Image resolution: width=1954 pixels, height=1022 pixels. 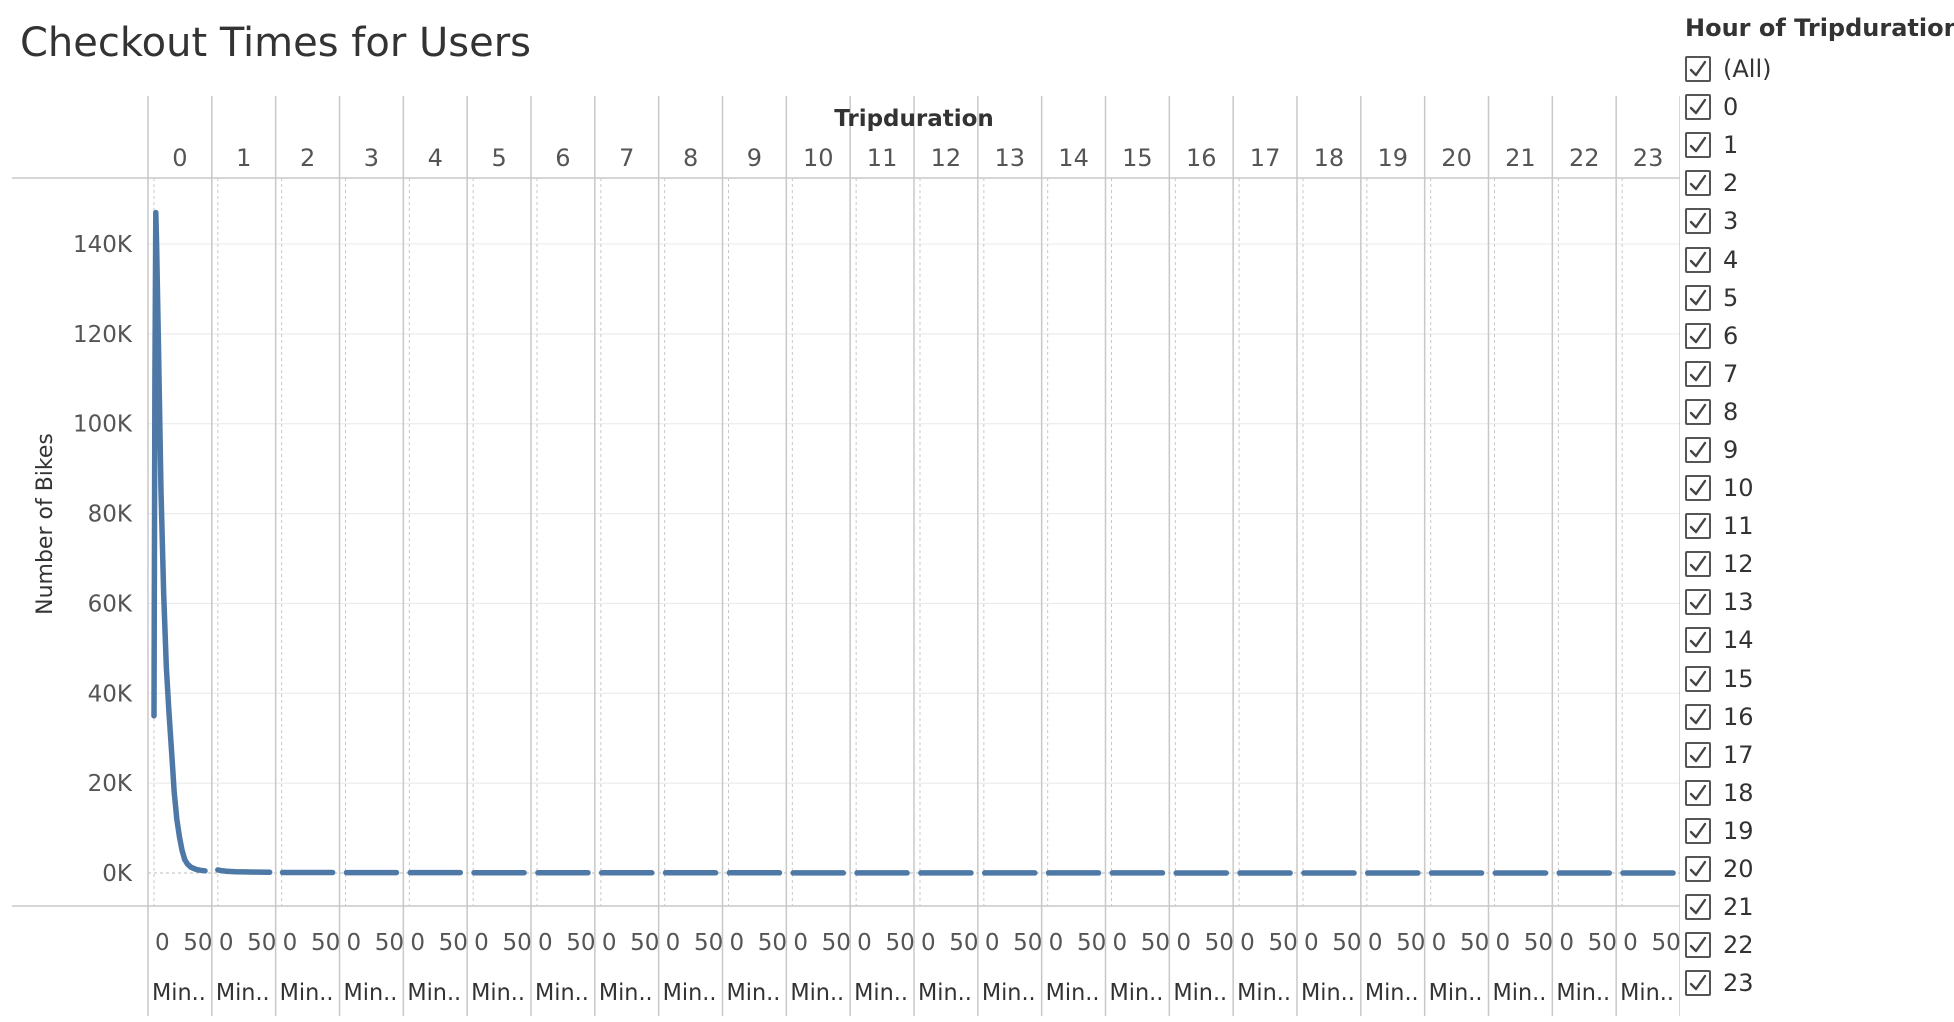 What do you see at coordinates (110, 694) in the screenshot?
I see `y-tick-label: 40K` at bounding box center [110, 694].